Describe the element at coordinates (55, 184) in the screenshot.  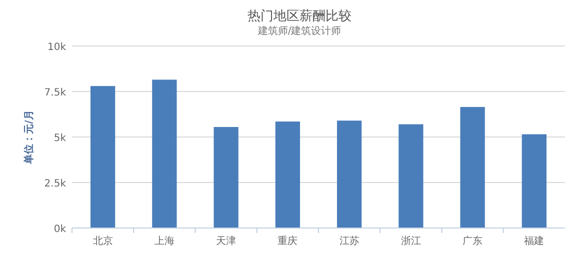
I see `y-tick-label: 2.5k` at that location.